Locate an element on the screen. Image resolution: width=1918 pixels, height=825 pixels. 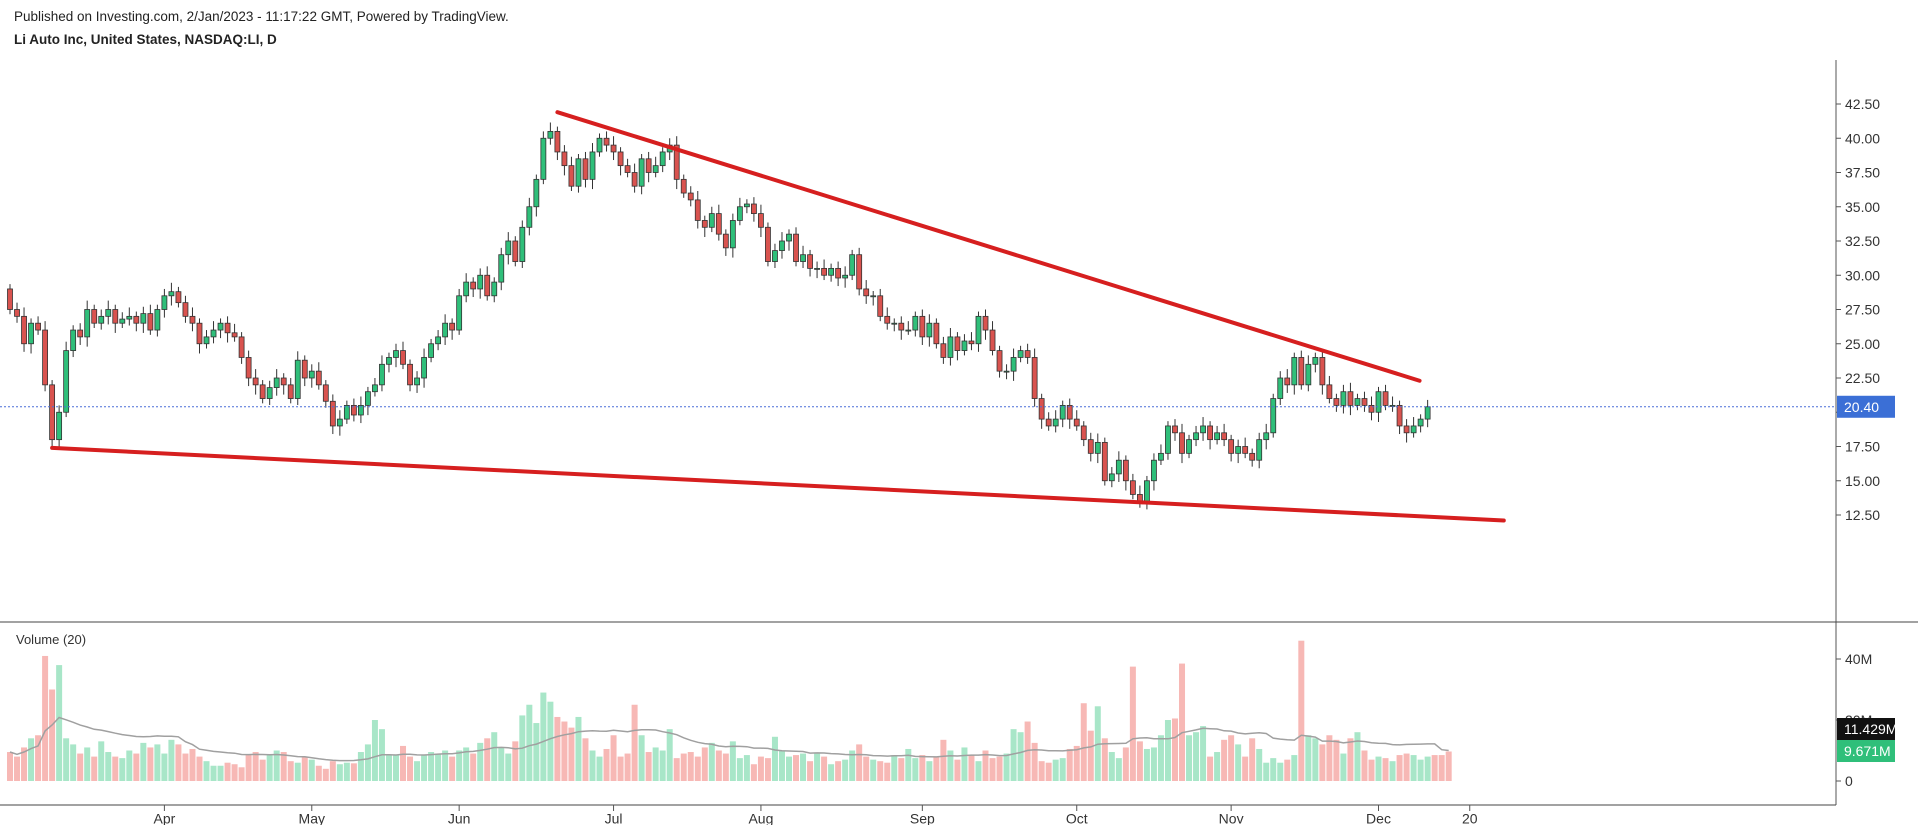
price-tick-label: 32.50 is located at coordinates (1862, 241).